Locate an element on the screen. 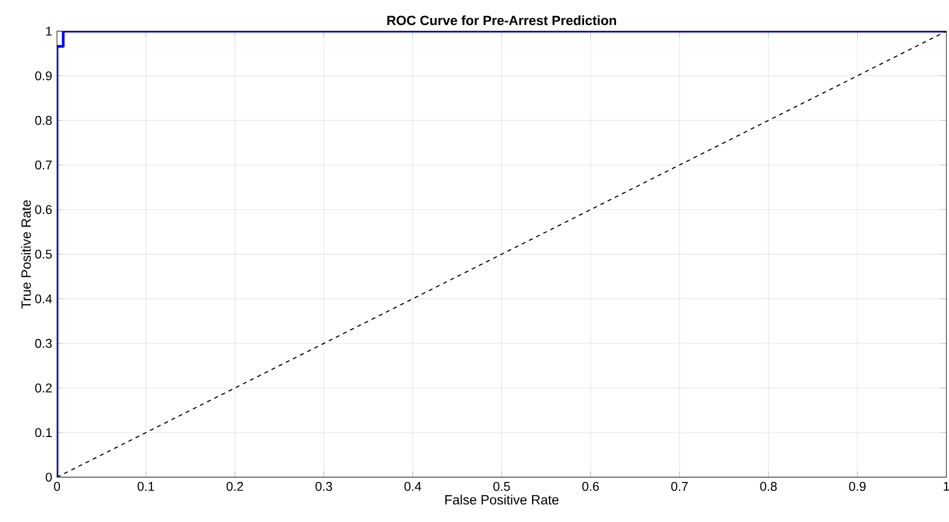  x-tick-label: 0.8 is located at coordinates (768, 486).